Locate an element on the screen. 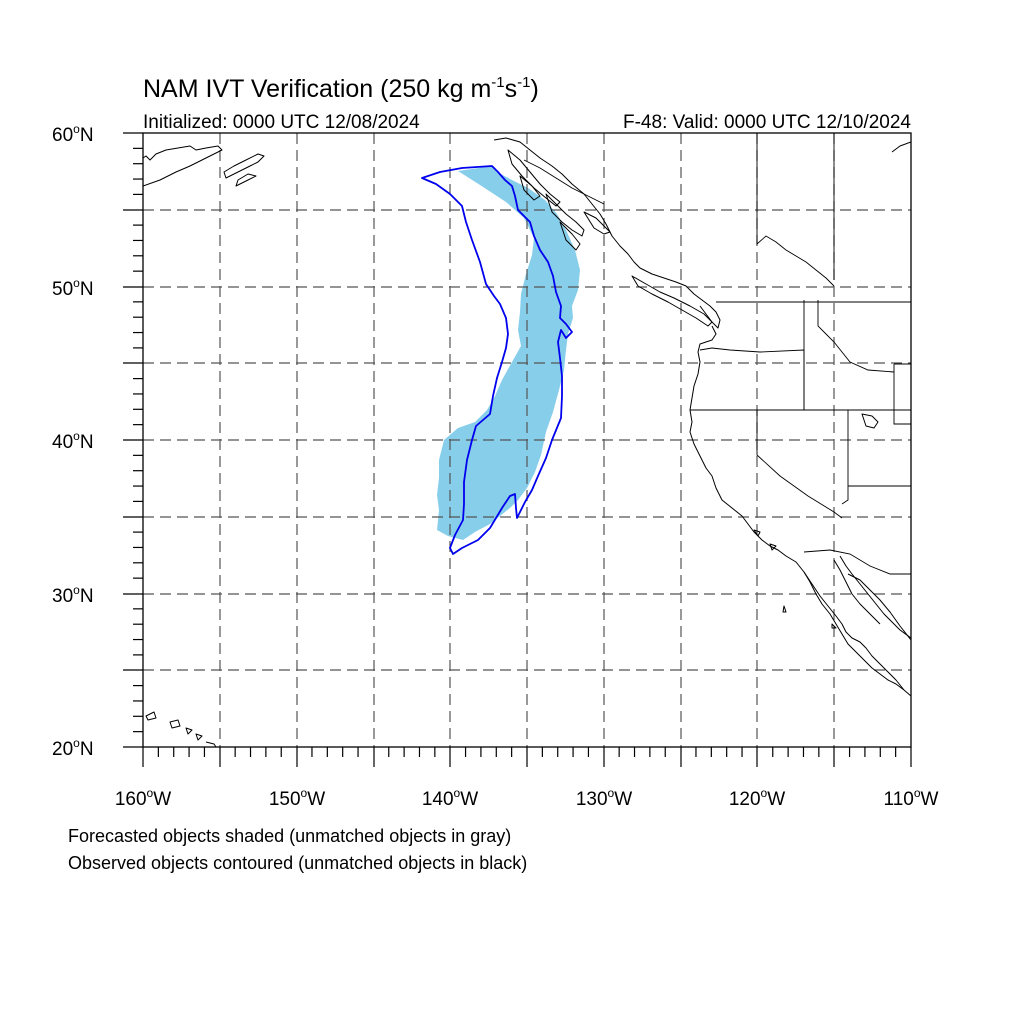 The height and width of the screenshot is (1024, 1024). lat-labels: 60oN 50oN 40oN 30oN 20oN is located at coordinates (73, 441).